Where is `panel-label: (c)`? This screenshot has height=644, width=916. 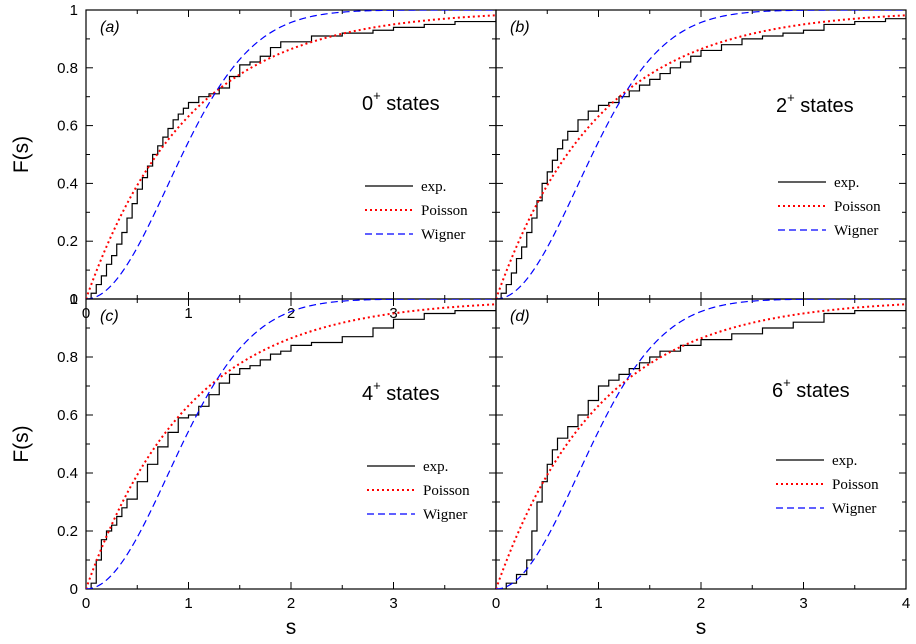 panel-label: (c) is located at coordinates (109, 316).